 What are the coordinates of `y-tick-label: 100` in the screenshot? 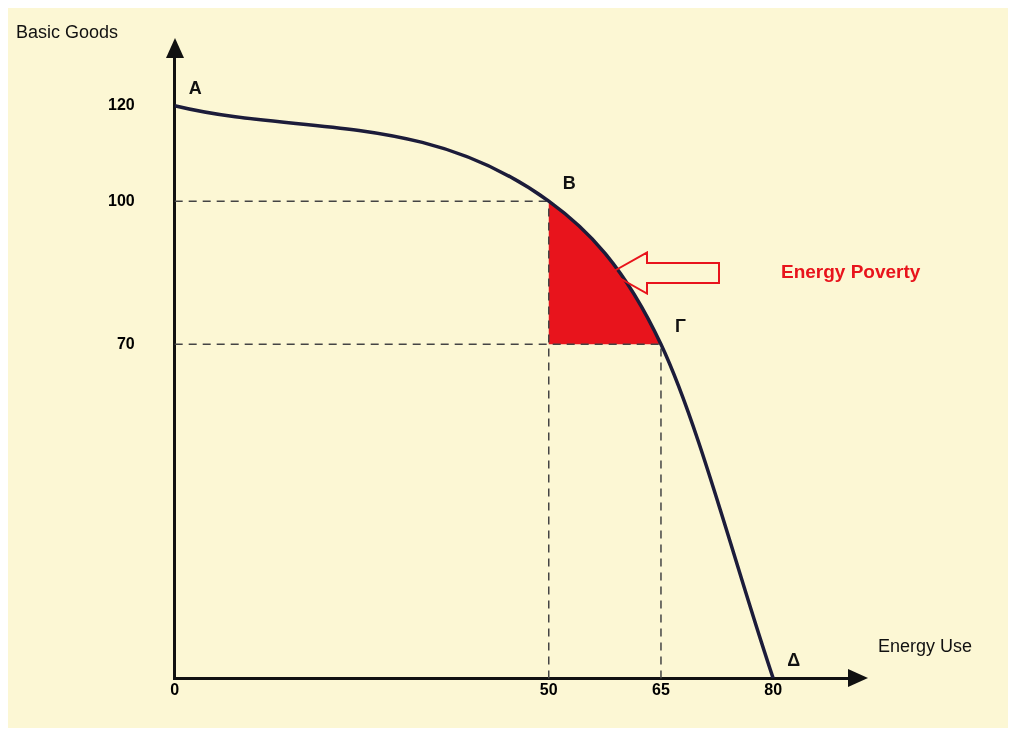 It's located at (121, 200).